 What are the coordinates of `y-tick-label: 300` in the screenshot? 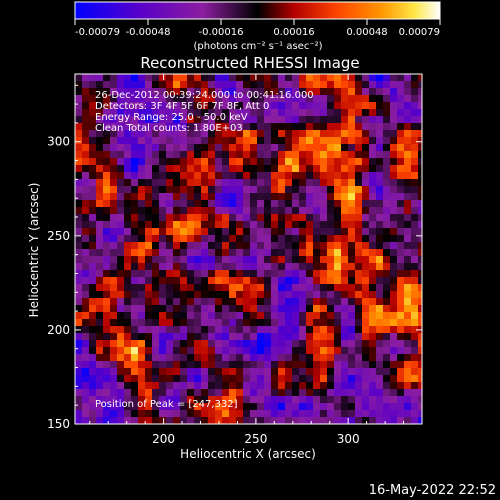 It's located at (58, 142).